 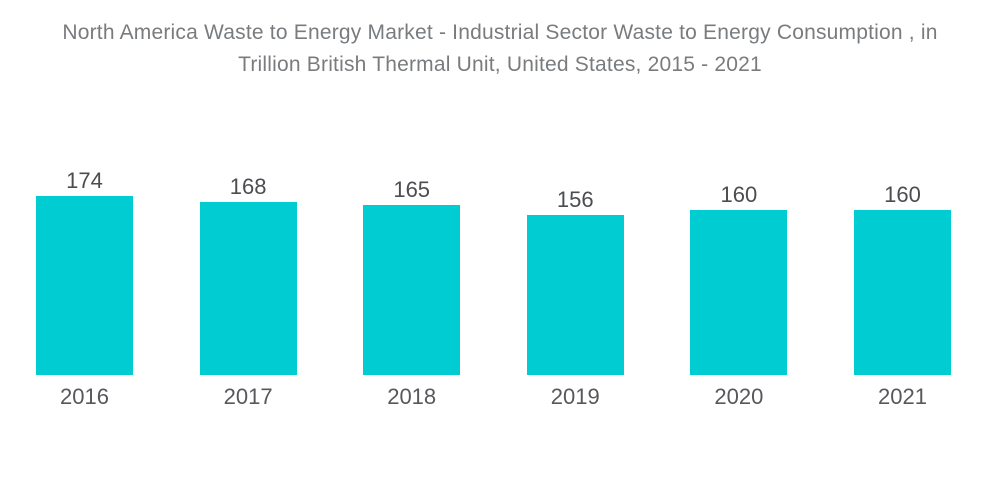 What do you see at coordinates (412, 396) in the screenshot?
I see `x-axis-label: 2018` at bounding box center [412, 396].